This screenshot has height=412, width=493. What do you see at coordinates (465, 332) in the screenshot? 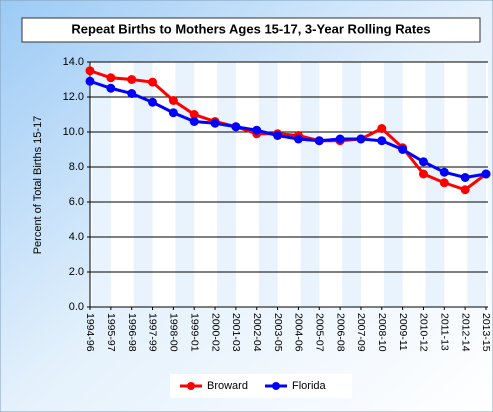
I see `x-tick-label: 2012-14` at bounding box center [465, 332].